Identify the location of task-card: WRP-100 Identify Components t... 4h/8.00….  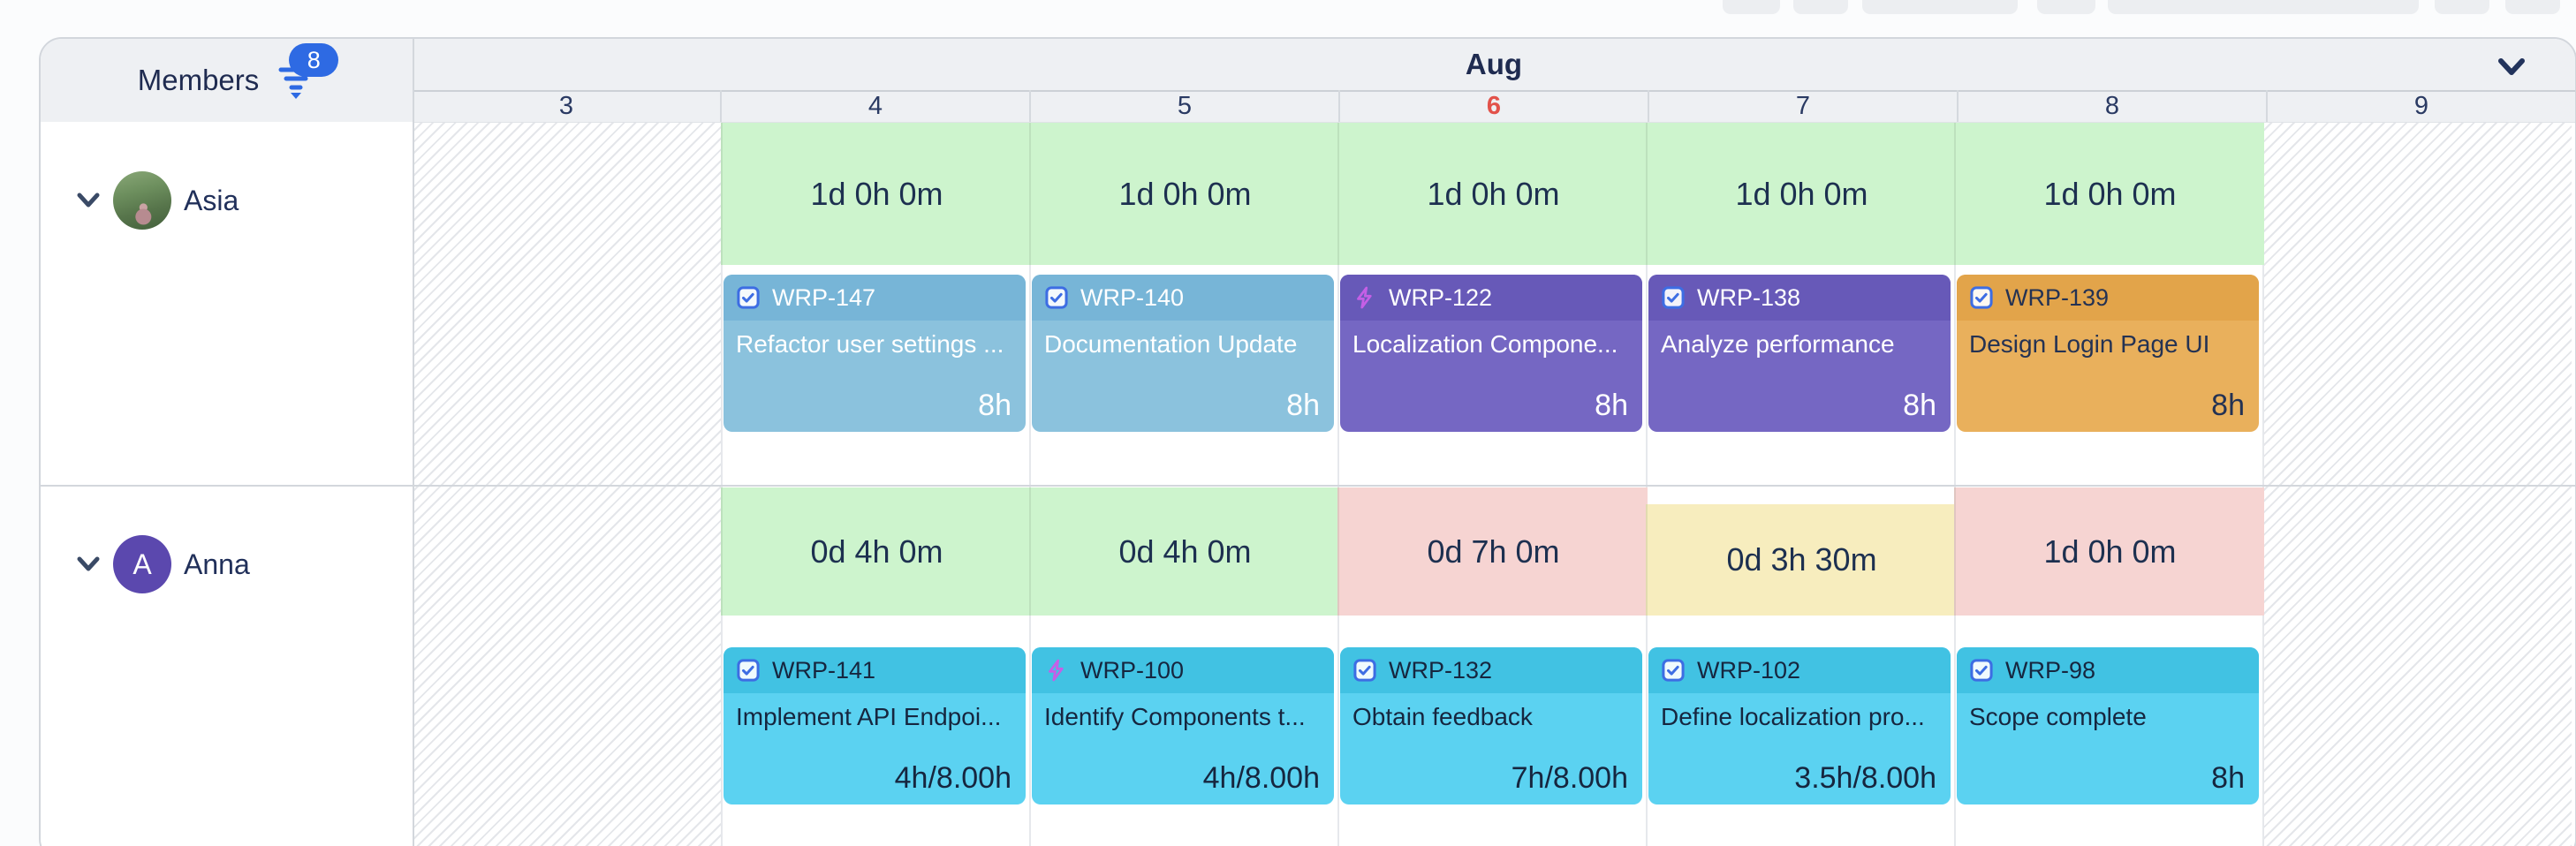
(1183, 725).